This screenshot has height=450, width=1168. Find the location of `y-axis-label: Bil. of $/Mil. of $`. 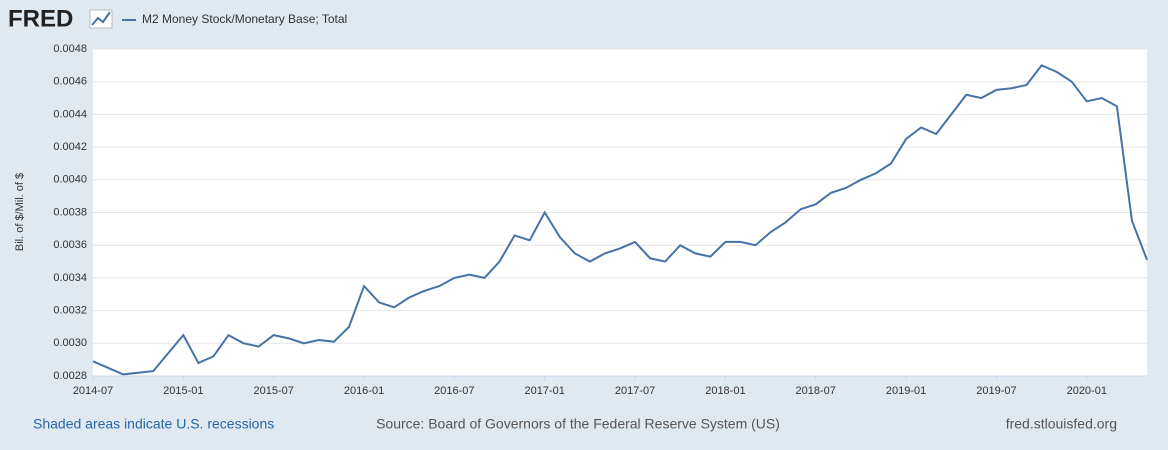

y-axis-label: Bil. of $/Mil. of $ is located at coordinates (20, 212).